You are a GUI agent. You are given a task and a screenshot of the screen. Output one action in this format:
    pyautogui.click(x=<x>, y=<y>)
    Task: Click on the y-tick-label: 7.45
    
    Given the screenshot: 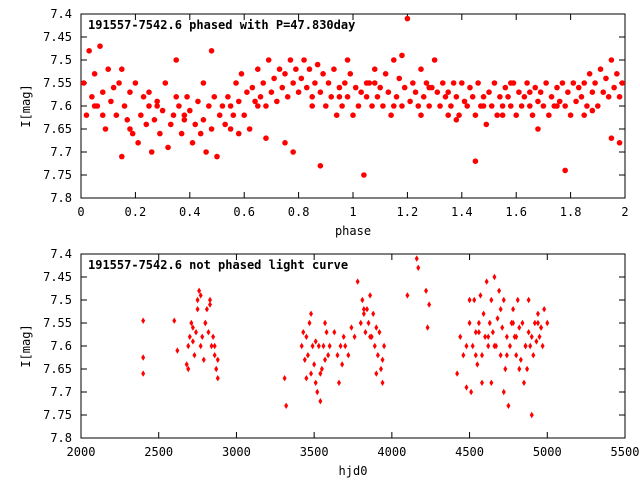 What is the action you would take?
    pyautogui.click(x=57, y=277)
    